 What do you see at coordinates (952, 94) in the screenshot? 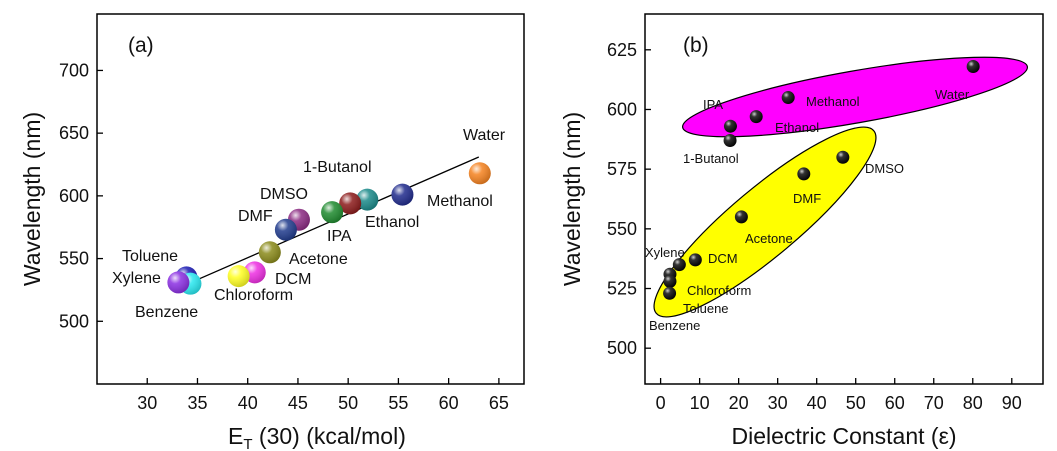
I see `label-b-water: Water` at bounding box center [952, 94].